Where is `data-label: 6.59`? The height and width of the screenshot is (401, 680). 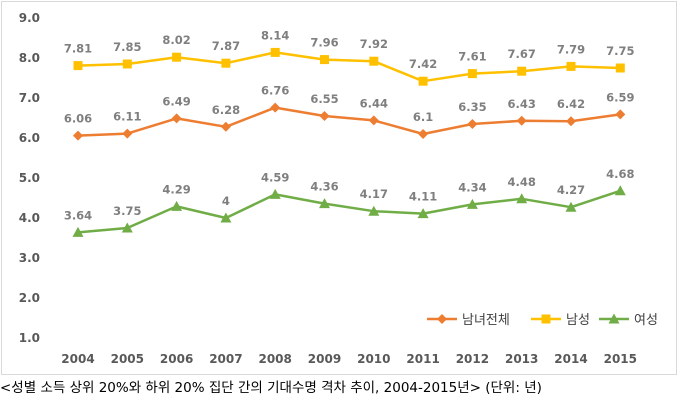
data-label: 6.59 is located at coordinates (620, 97).